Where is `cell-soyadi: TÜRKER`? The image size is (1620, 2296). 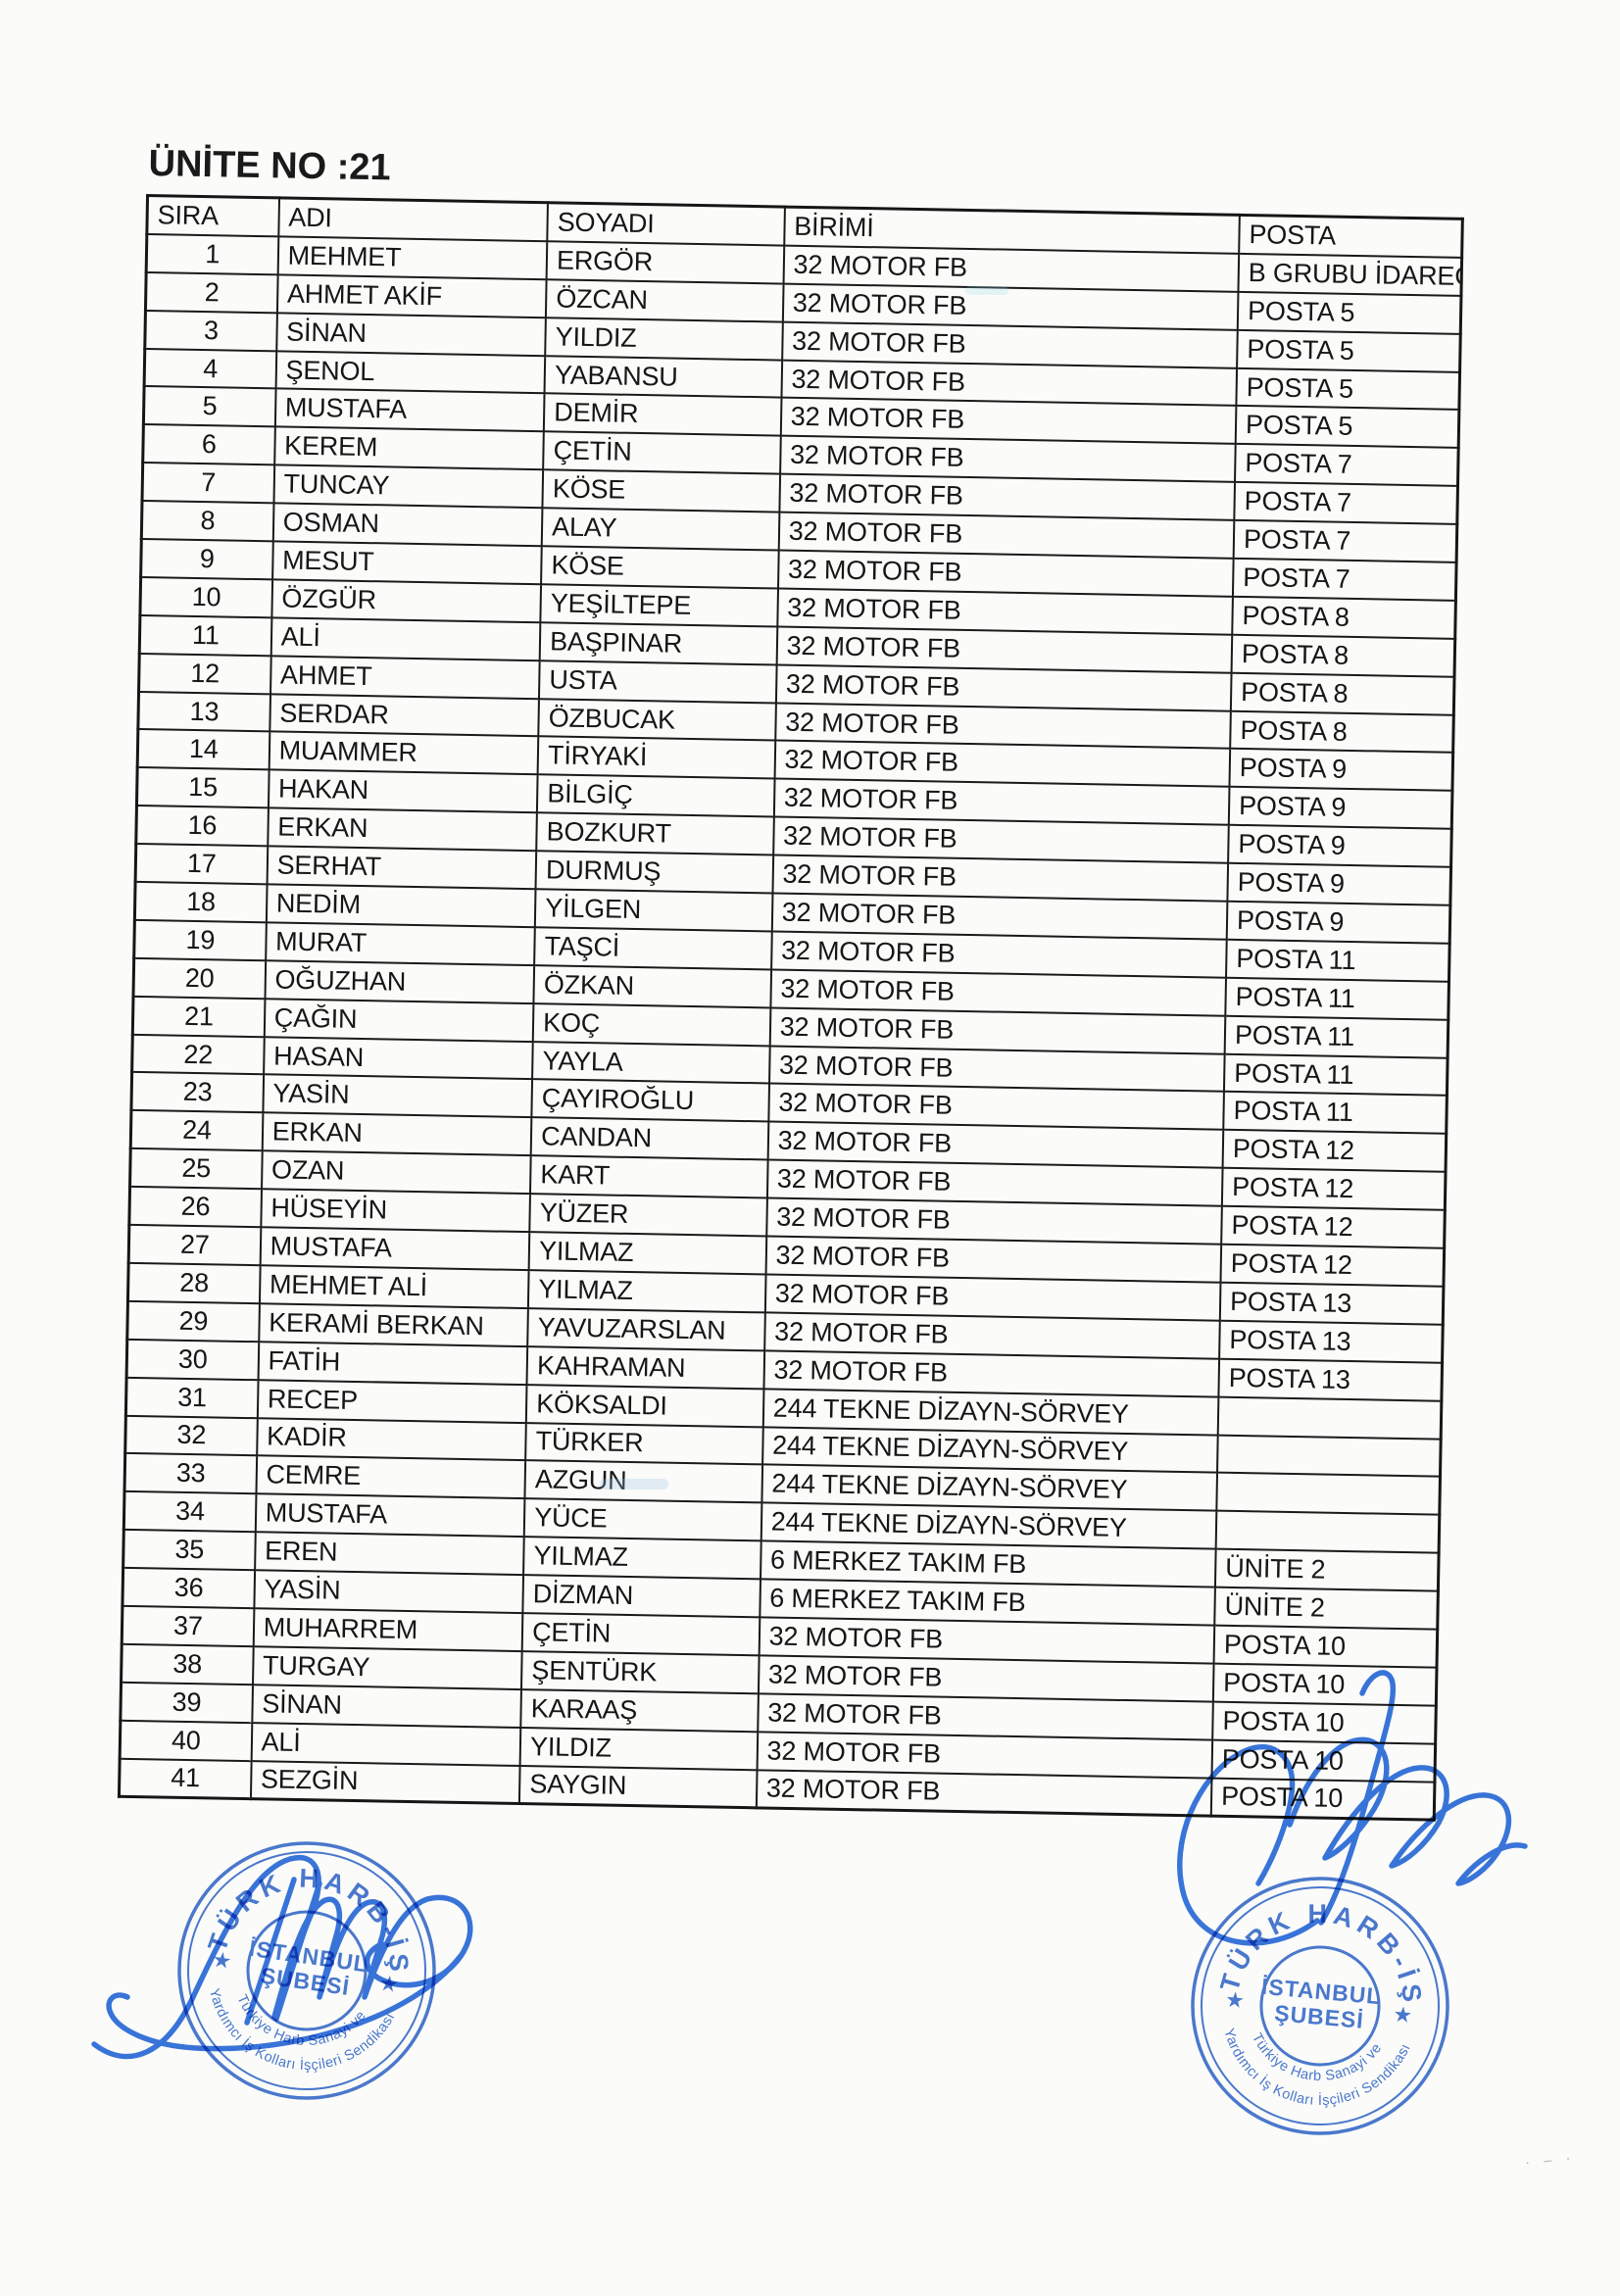
cell-soyadi: TÜRKER is located at coordinates (644, 1443).